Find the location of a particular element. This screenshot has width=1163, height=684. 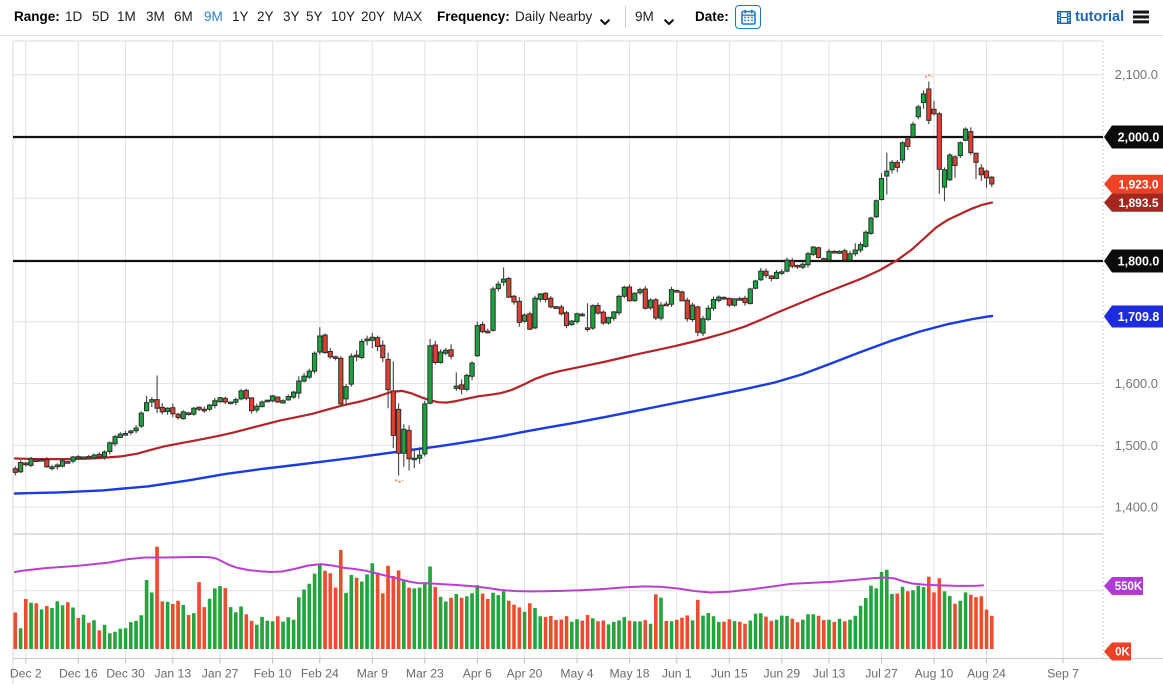

svg-text: 0K is located at coordinates (1122, 653).